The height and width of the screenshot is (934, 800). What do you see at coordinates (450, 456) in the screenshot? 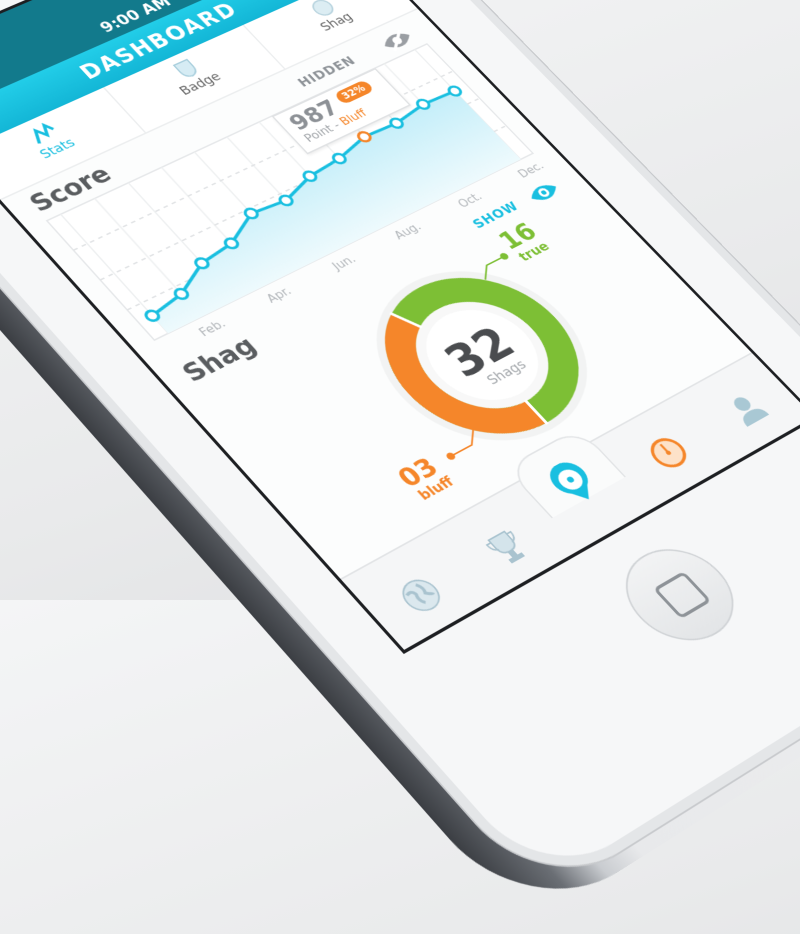
I see `bluff-leader-dot` at bounding box center [450, 456].